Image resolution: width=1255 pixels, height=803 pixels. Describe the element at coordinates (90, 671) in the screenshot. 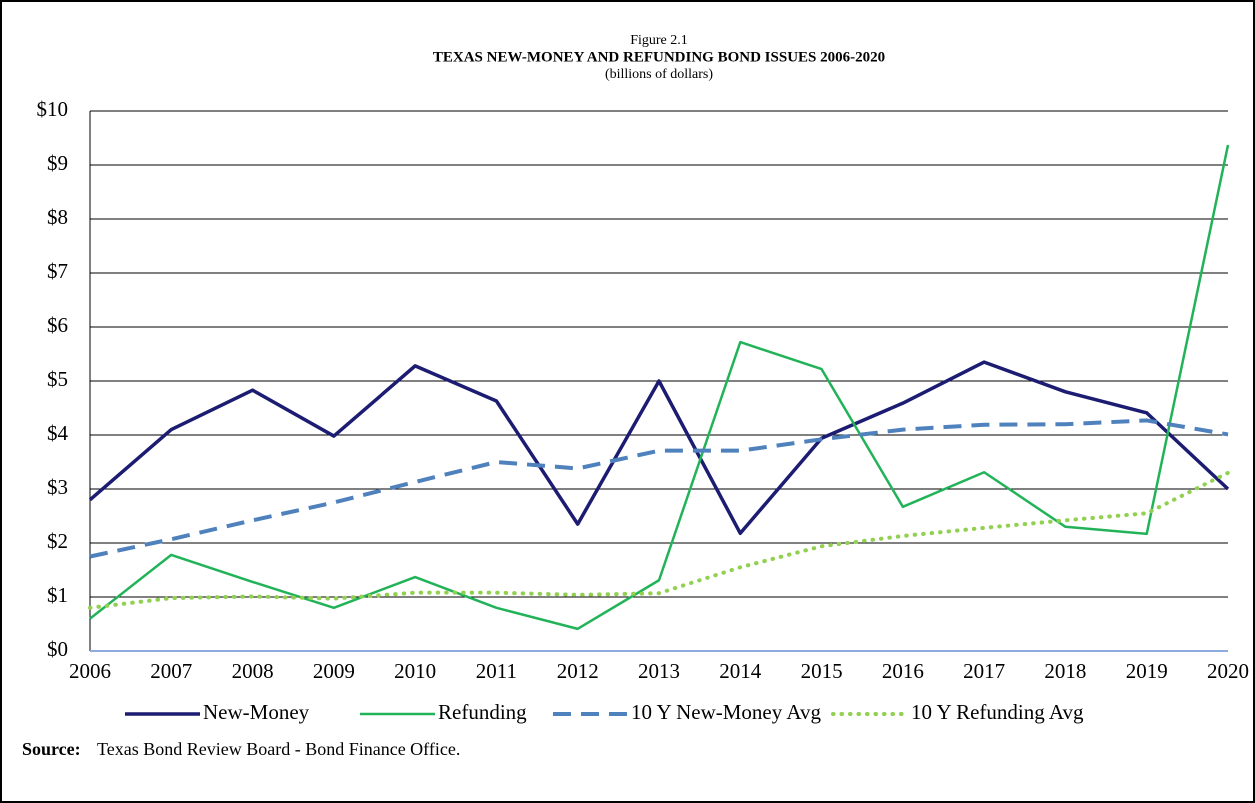

I see `x-tick-label: 2006` at that location.